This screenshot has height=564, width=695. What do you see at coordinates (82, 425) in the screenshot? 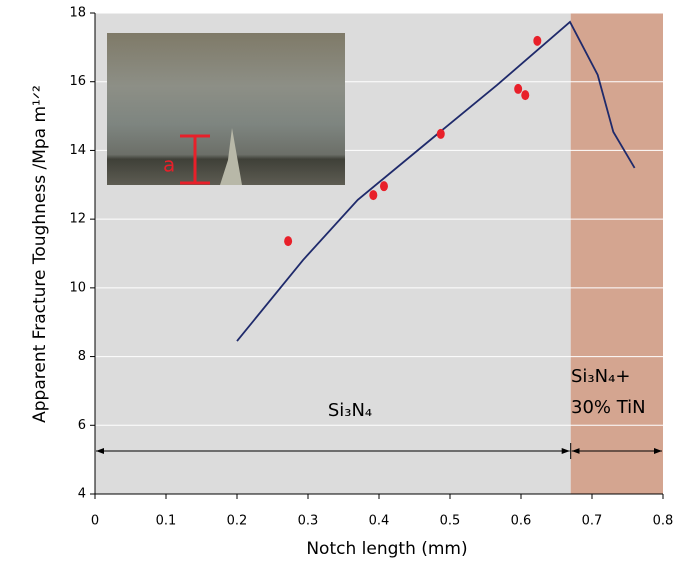
I see `y-tick-label: 6` at bounding box center [82, 425].